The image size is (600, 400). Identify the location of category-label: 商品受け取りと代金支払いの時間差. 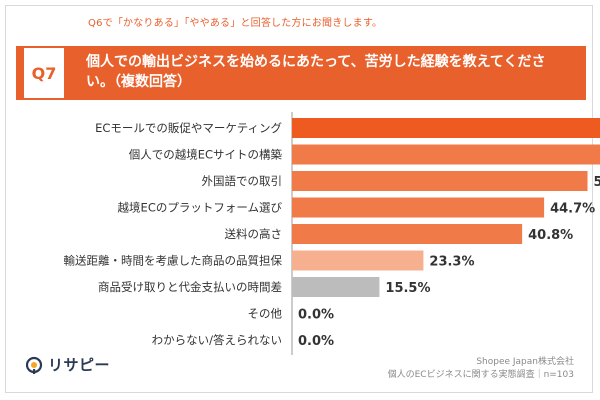
(190, 287).